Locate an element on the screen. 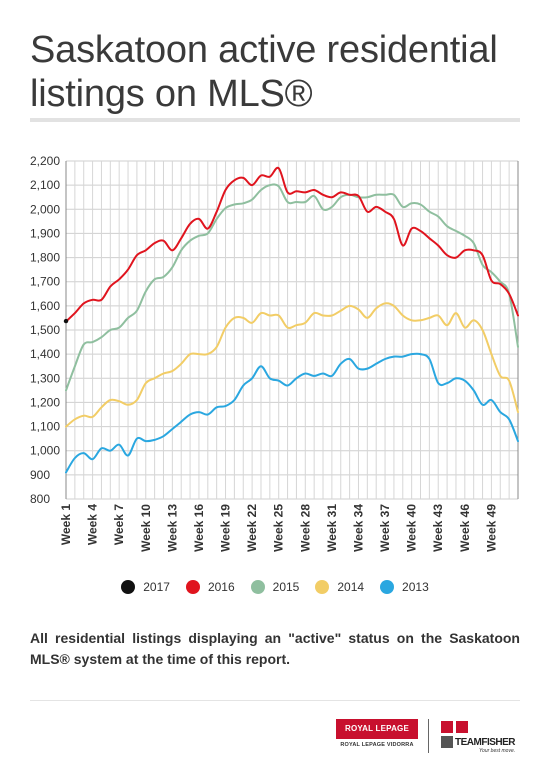 The width and height of the screenshot is (550, 773). title-divider is located at coordinates (275, 120).